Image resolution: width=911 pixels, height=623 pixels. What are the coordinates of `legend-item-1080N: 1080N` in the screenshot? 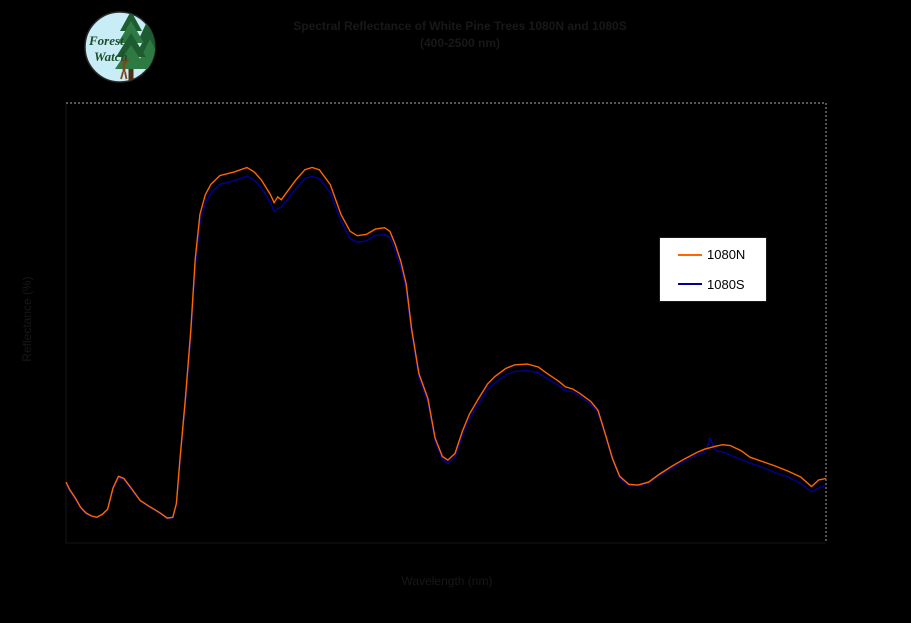 It's located at (722, 254).